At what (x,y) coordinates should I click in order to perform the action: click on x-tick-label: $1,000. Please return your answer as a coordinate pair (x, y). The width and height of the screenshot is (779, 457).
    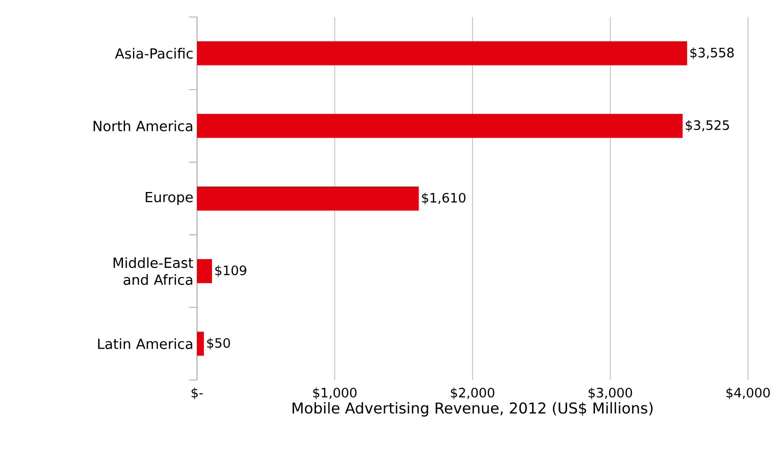
    Looking at the image, I should click on (335, 394).